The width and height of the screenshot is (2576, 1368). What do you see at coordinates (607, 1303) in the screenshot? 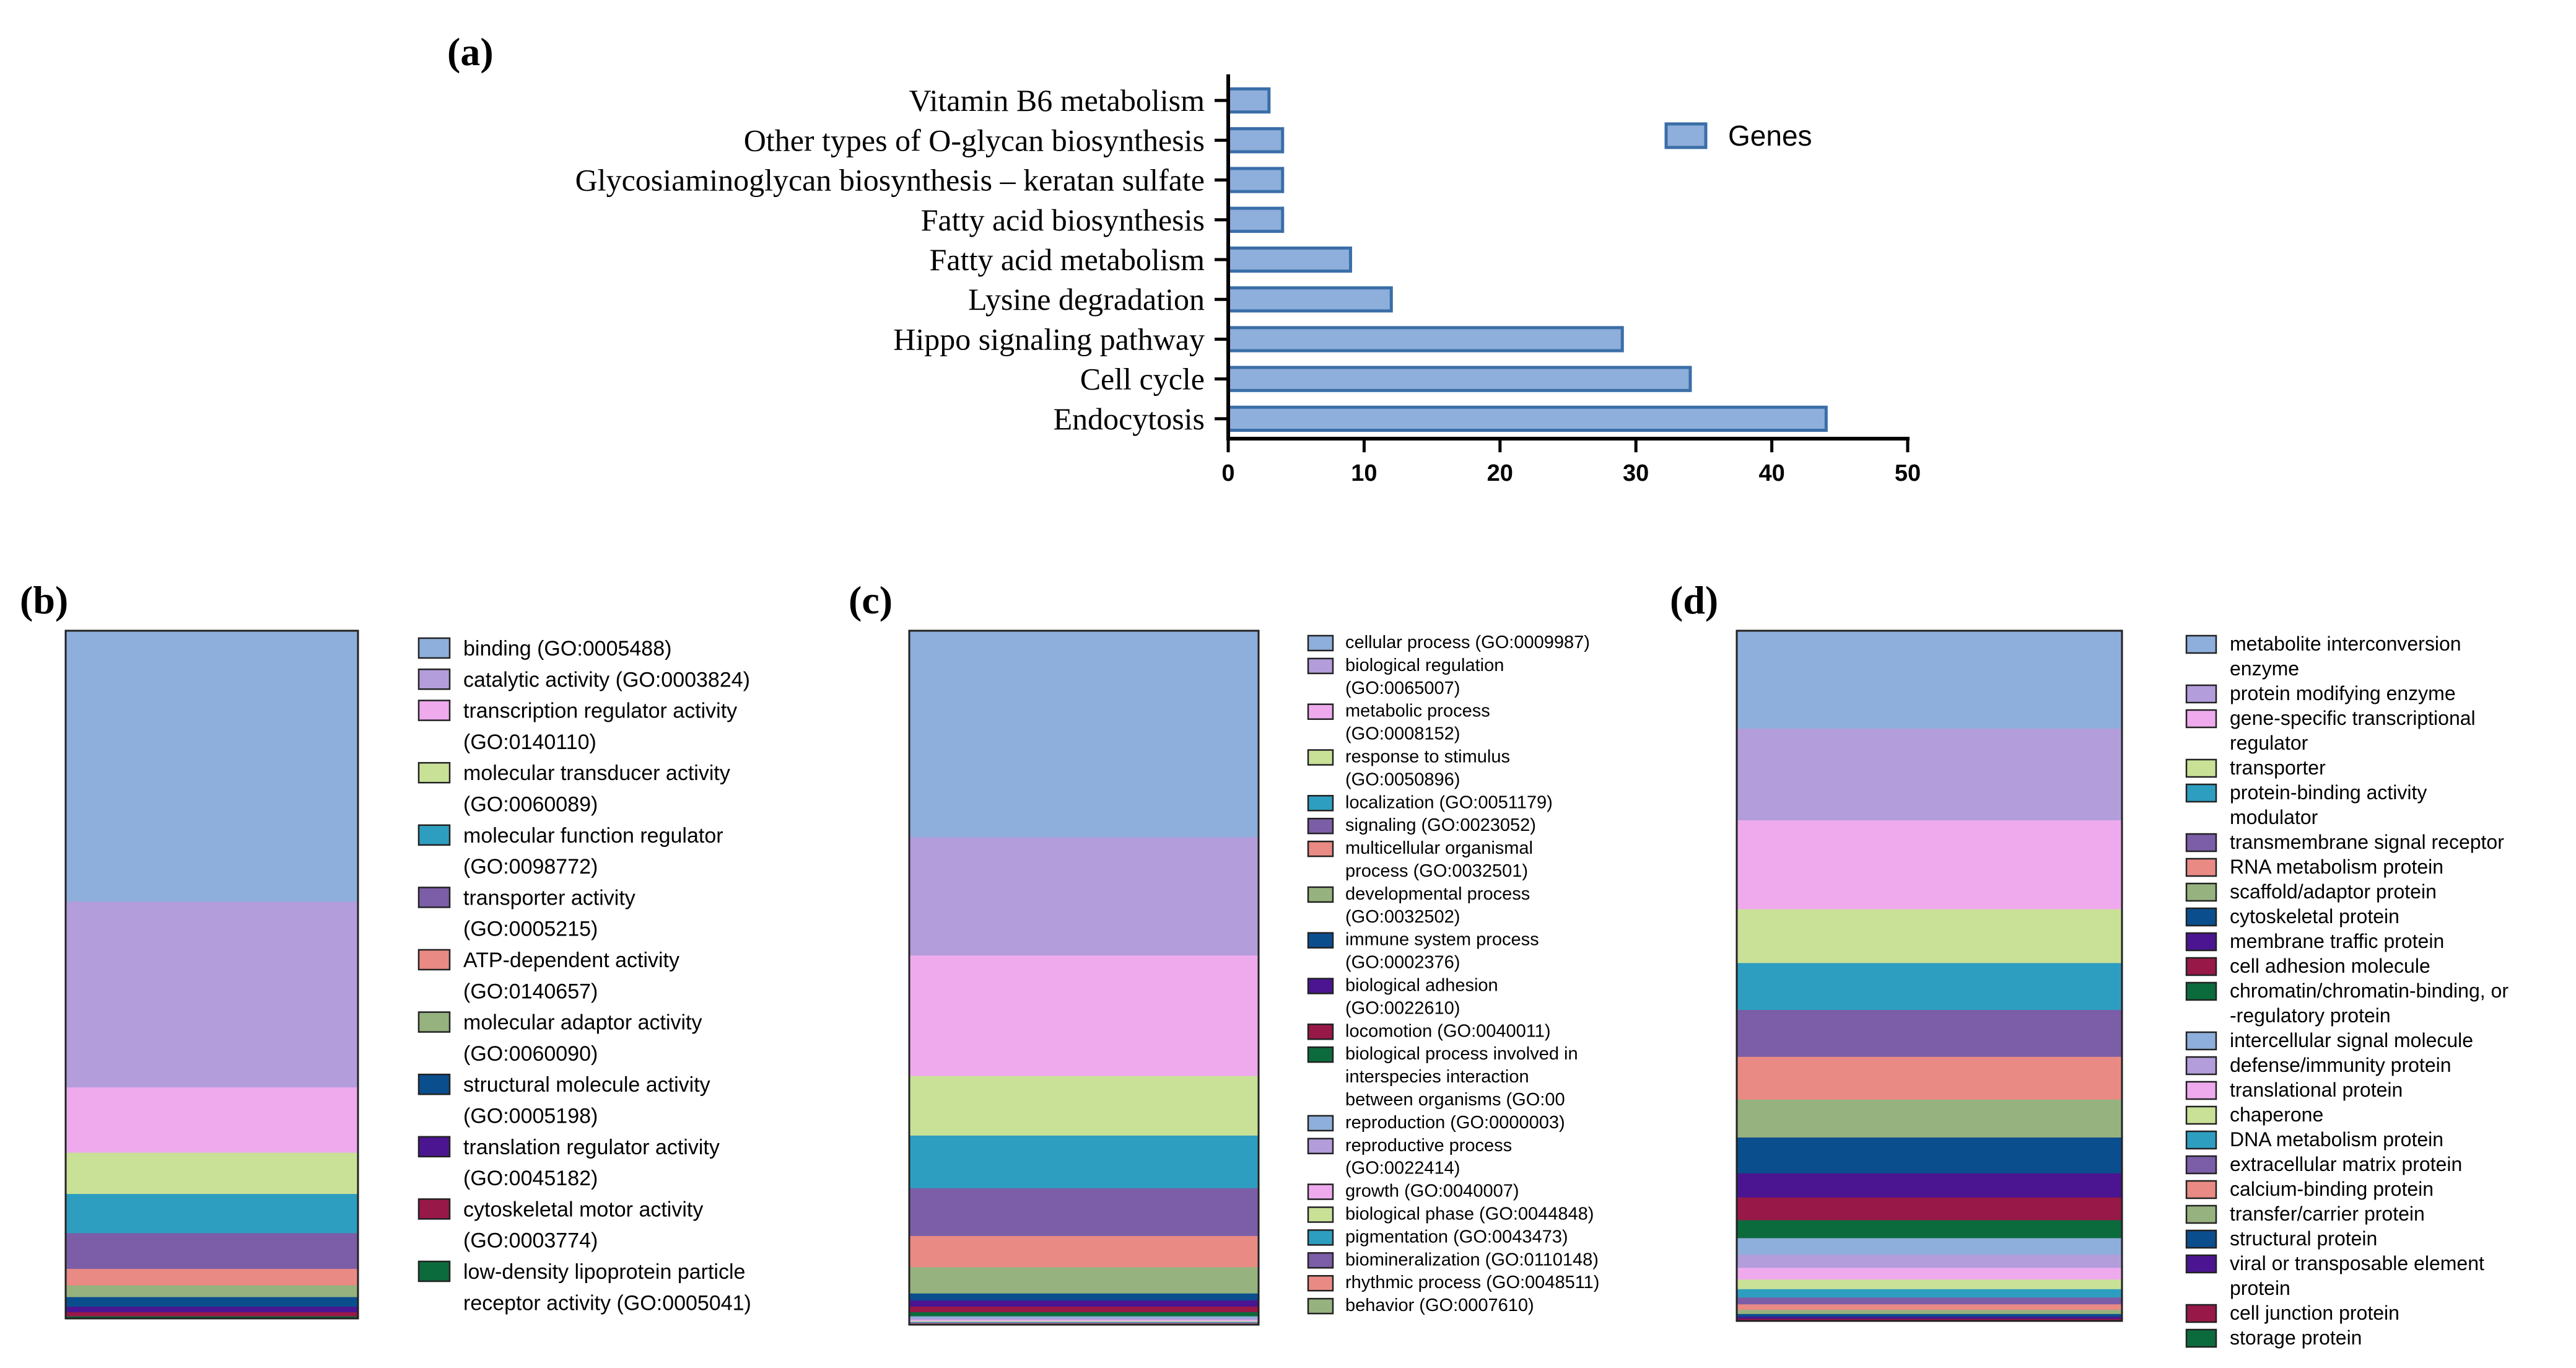
I see `legend-label: receptor activity (GO:0005041)` at bounding box center [607, 1303].